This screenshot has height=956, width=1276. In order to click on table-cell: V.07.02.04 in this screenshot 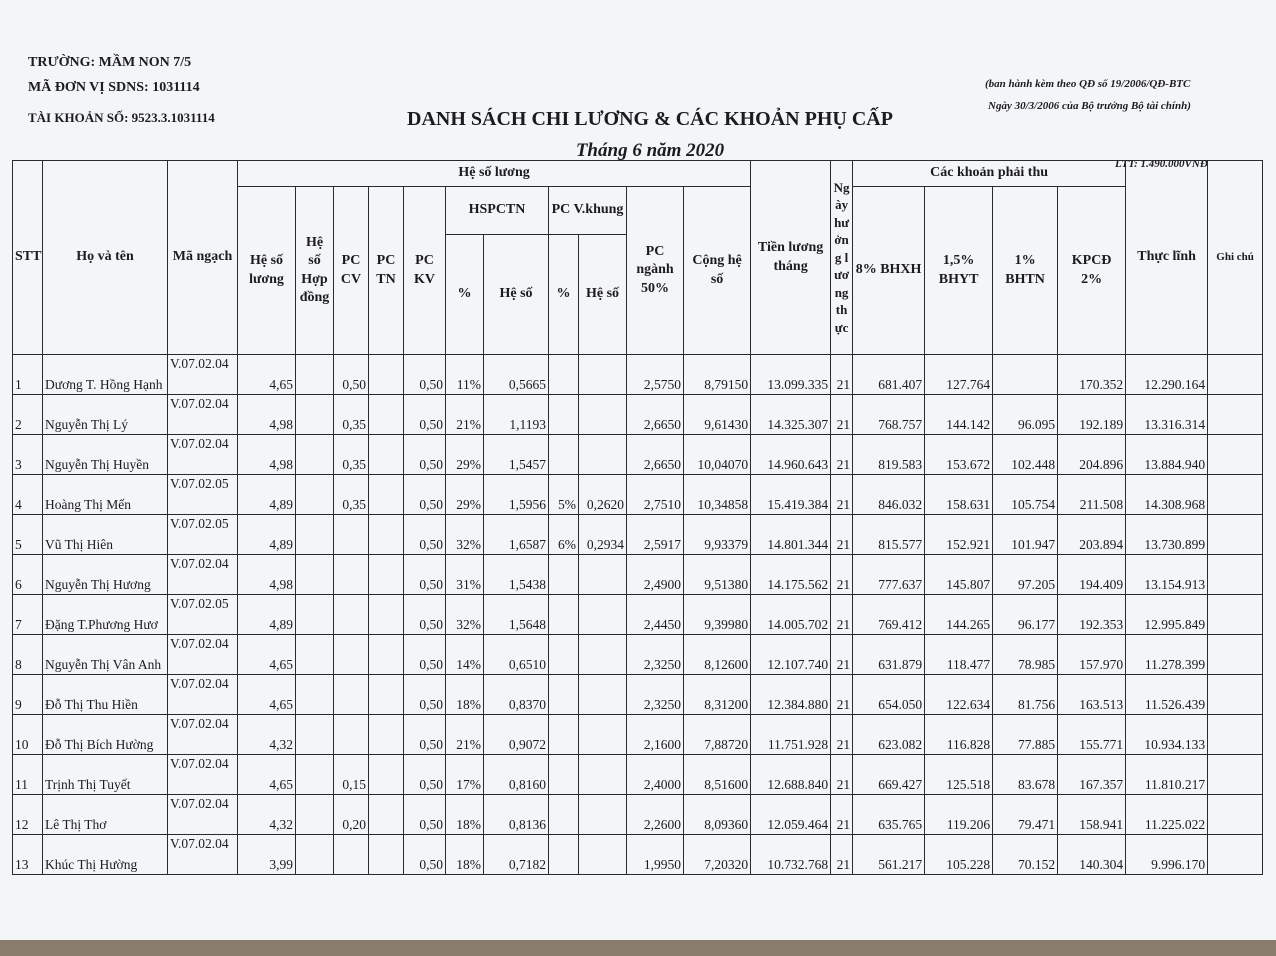, I will do `click(202, 654)`.